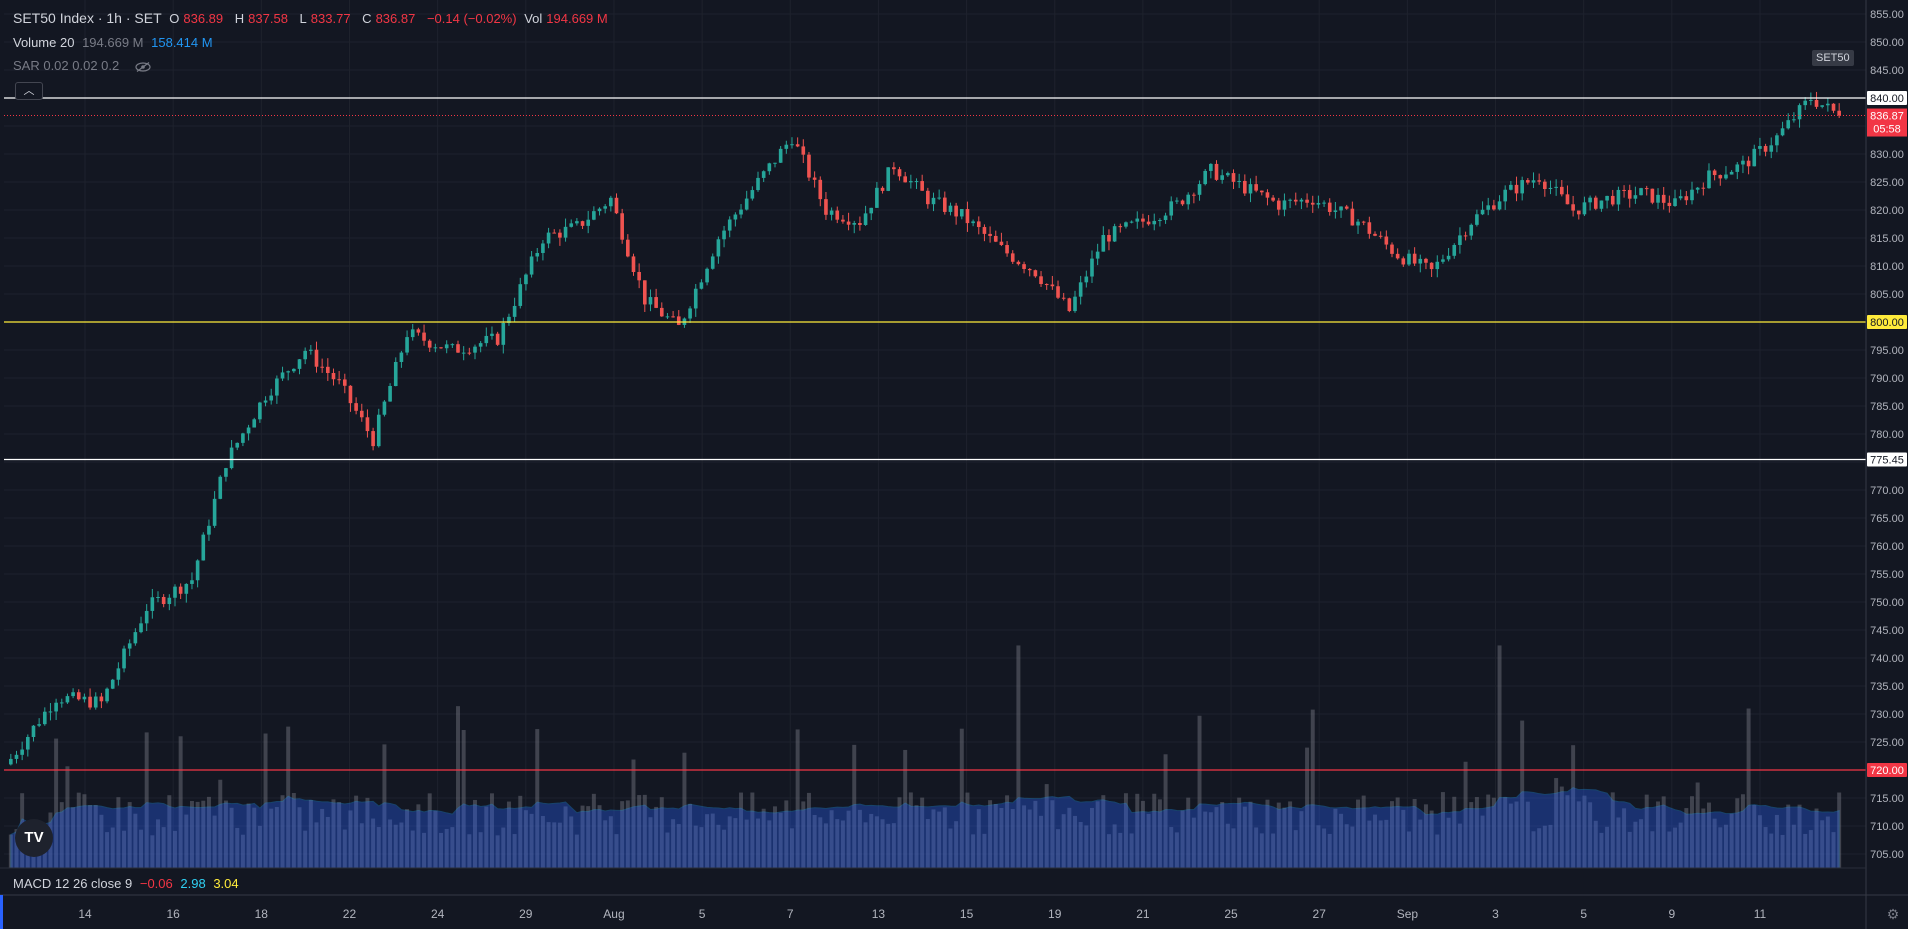  I want to click on last-price-text: 836.87, so click(1887, 117).